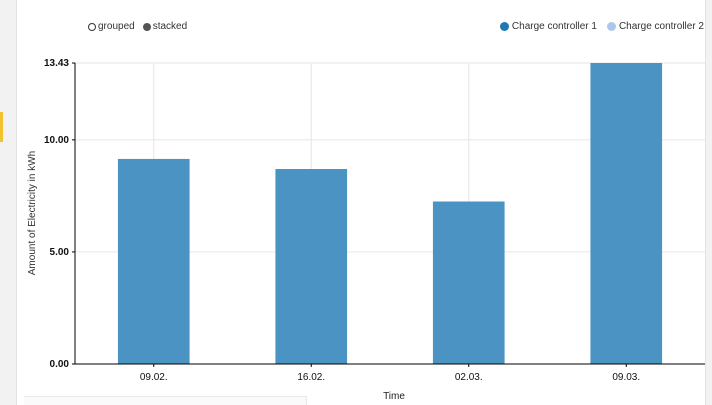 The width and height of the screenshot is (712, 405). I want to click on stacked-option: stacked, so click(165, 26).